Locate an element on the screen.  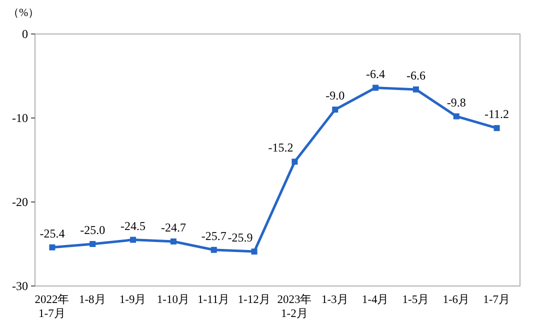
x-tick-label: 1-4月 is located at coordinates (376, 299).